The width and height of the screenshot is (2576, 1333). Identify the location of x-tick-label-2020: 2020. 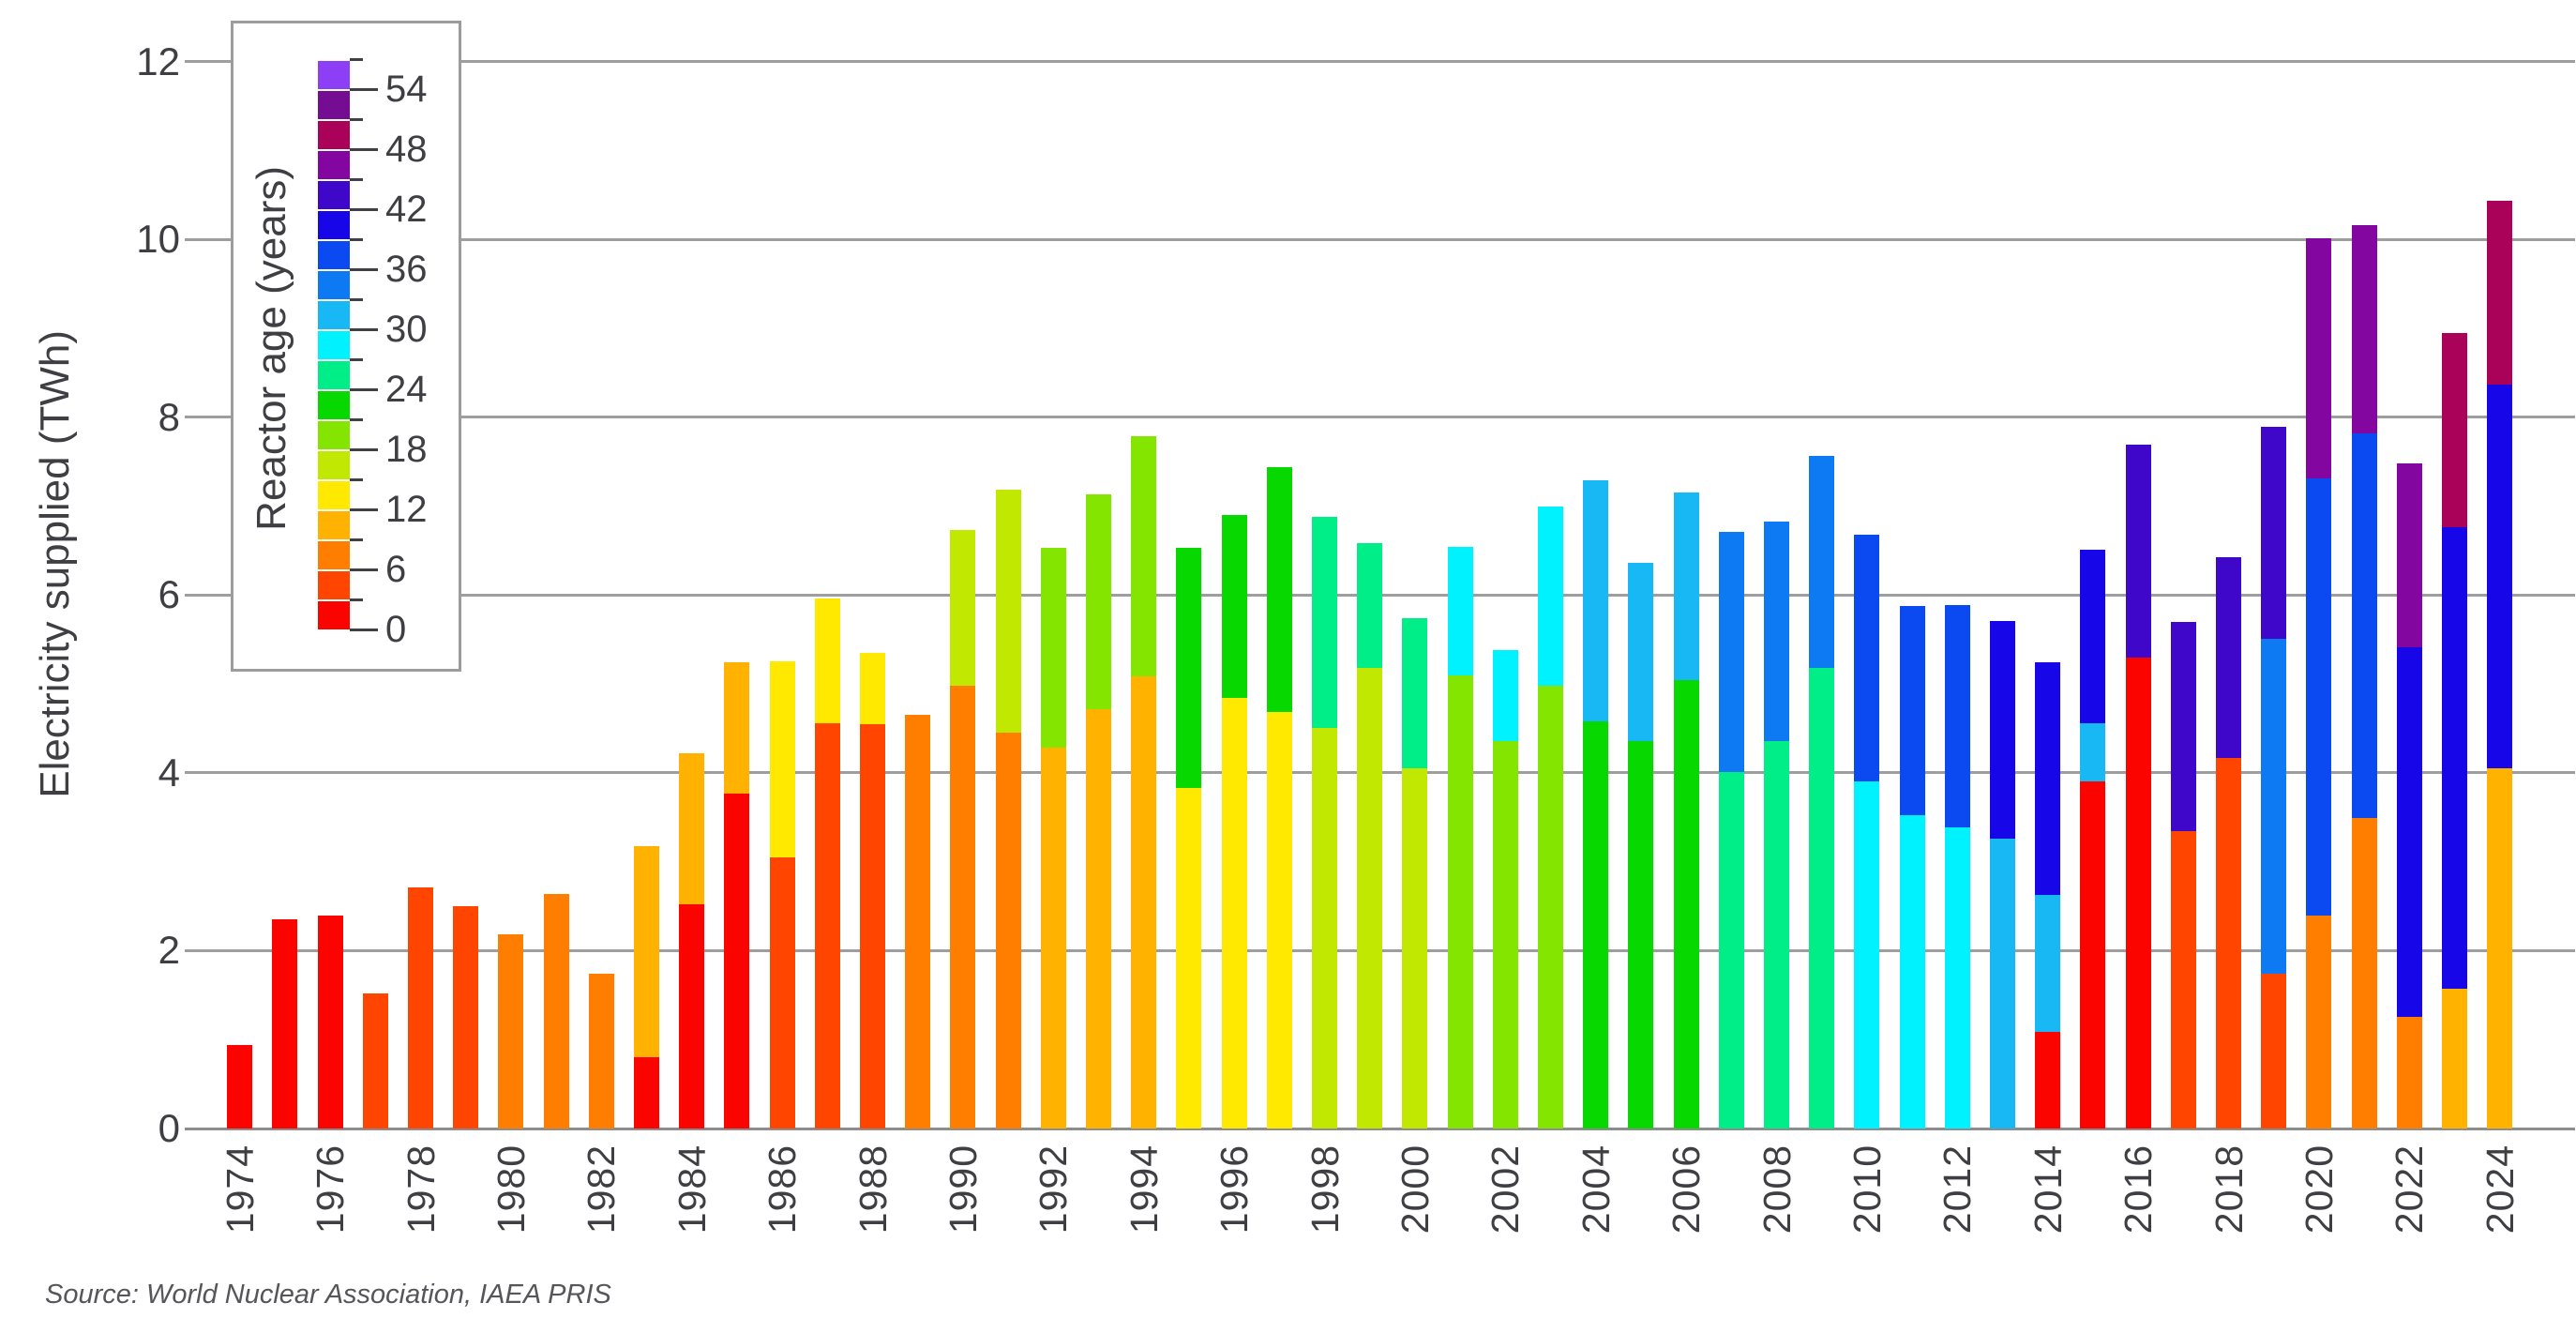
(2319, 1189).